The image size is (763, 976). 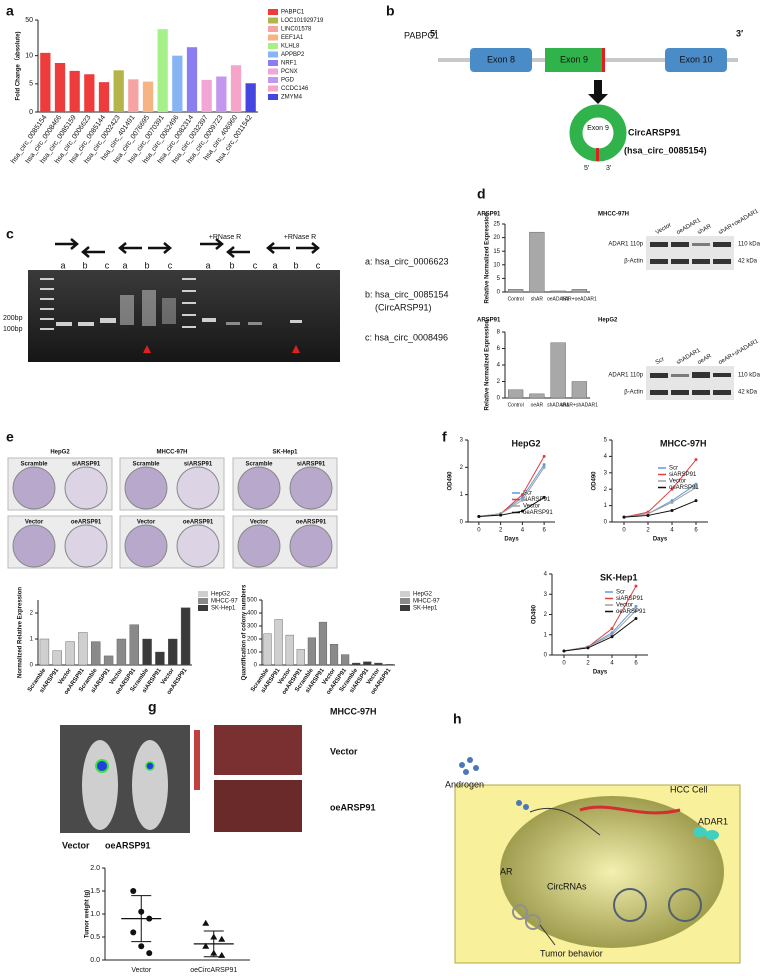 I want to click on y-tick-label: 0.0, so click(x=95, y=960).